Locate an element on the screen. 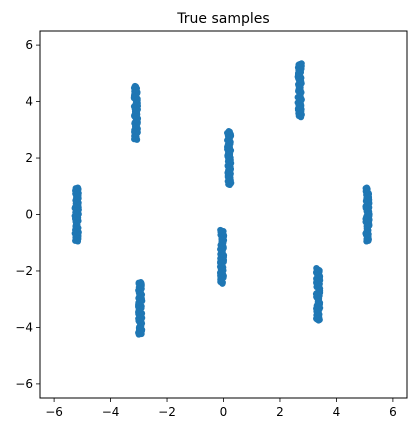  y-tick-label: 0 is located at coordinates (29, 215).